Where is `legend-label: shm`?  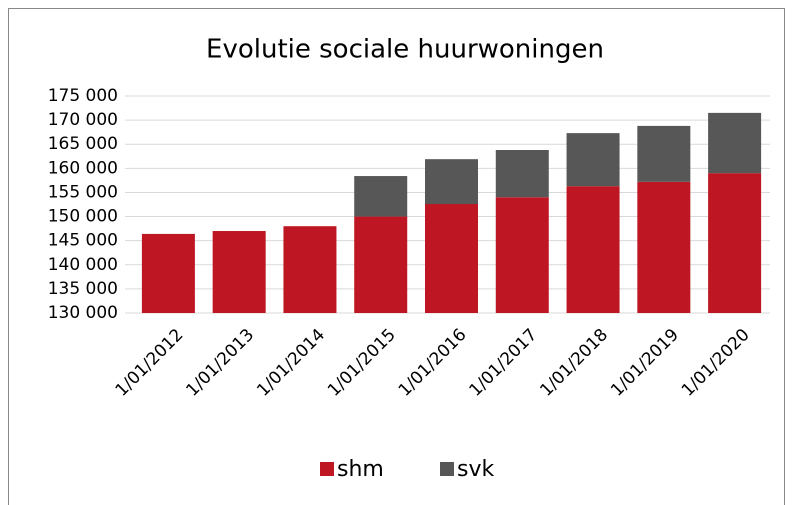 legend-label: shm is located at coordinates (360, 469).